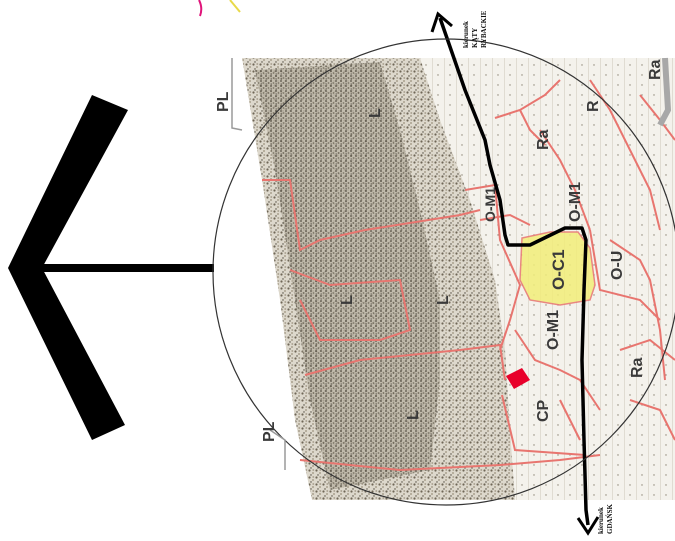 The width and height of the screenshot is (675, 541). What do you see at coordinates (543, 410) in the screenshot?
I see `zone-label-cp: CP` at bounding box center [543, 410].